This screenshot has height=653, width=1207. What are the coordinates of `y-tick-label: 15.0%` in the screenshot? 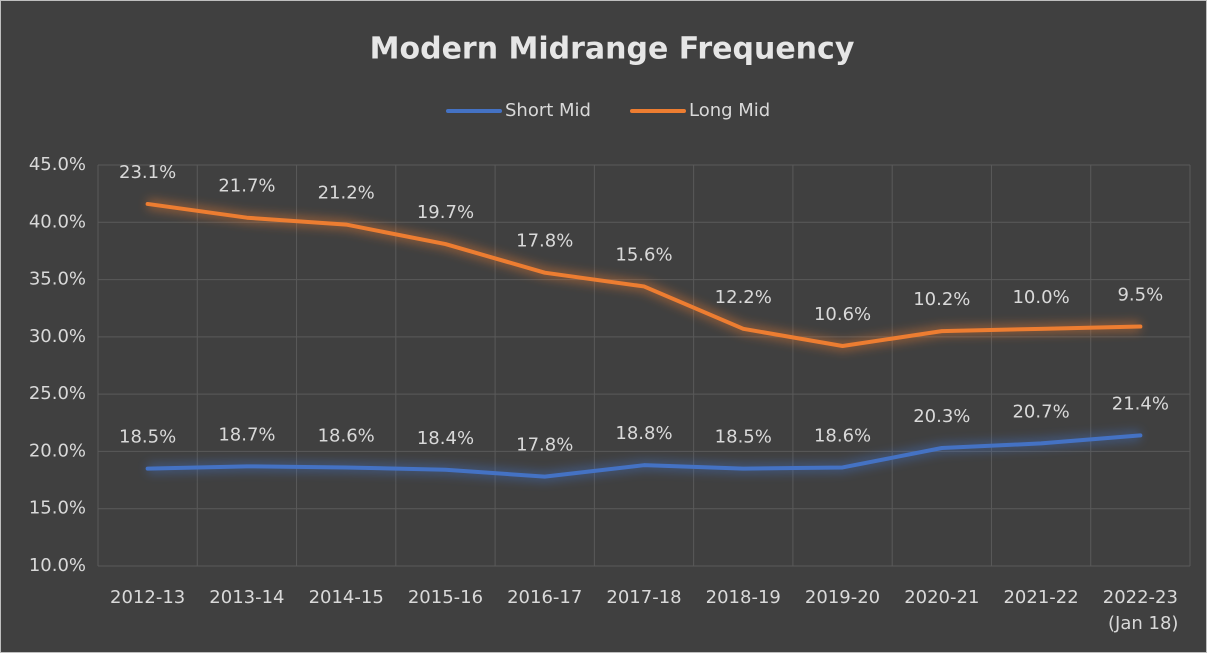 It's located at (57, 508).